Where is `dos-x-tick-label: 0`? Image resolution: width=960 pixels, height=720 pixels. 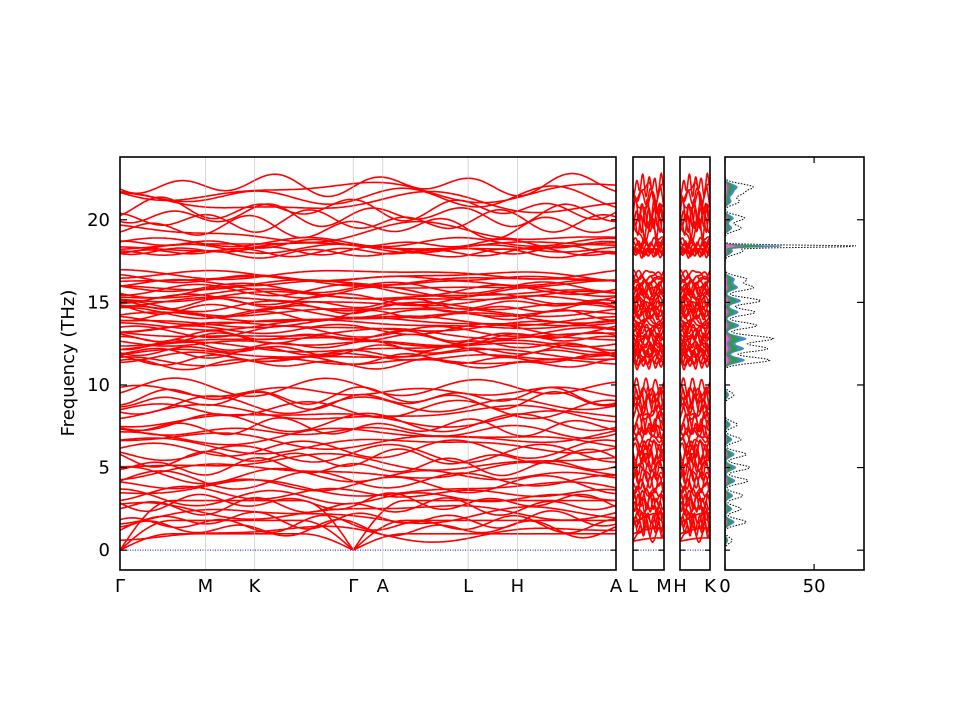 dos-x-tick-label: 0 is located at coordinates (724, 586).